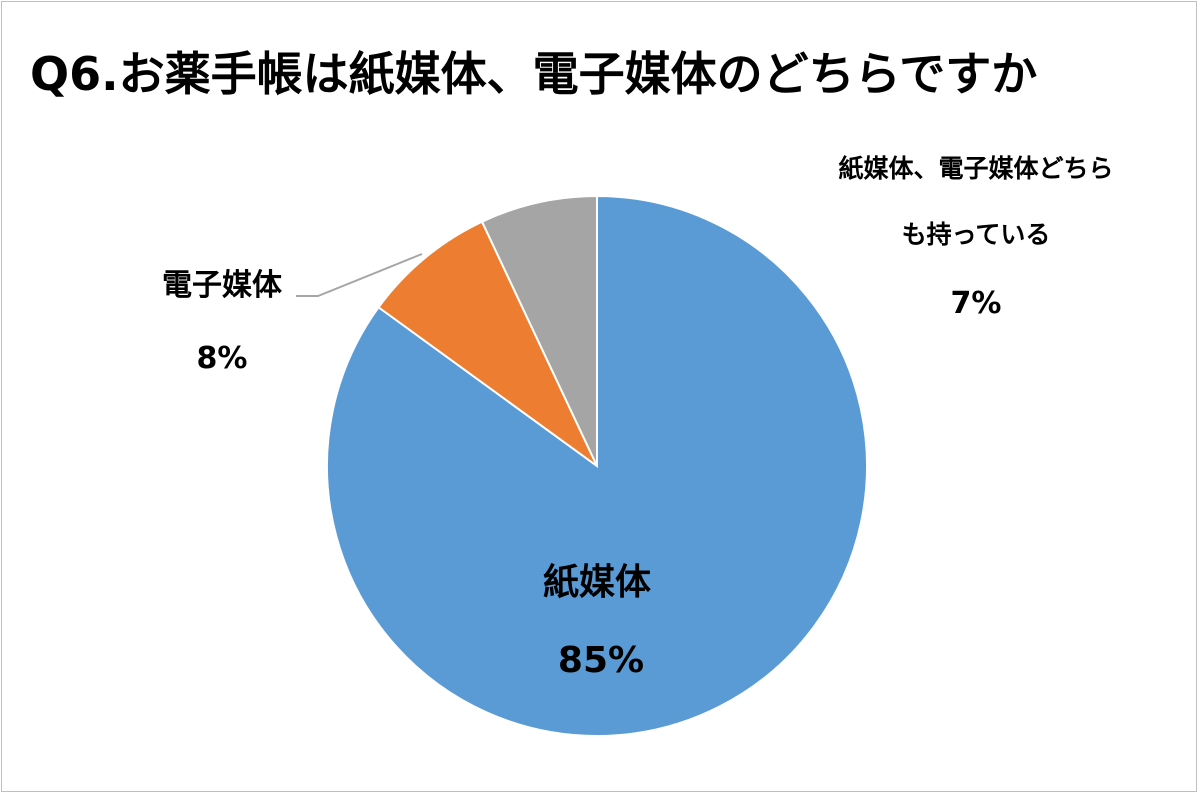  I want to click on label-paper-percent: 85%, so click(601, 660).